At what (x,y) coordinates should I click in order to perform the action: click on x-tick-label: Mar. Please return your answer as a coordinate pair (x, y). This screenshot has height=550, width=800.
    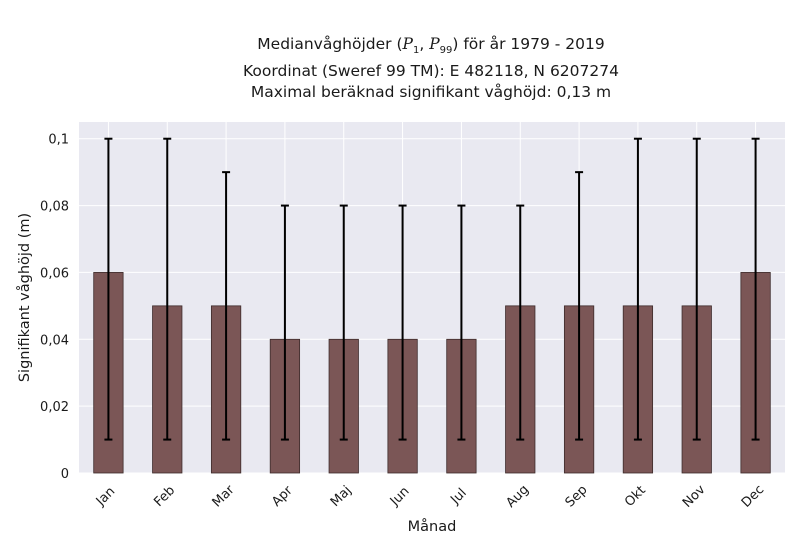
    Looking at the image, I should click on (224, 496).